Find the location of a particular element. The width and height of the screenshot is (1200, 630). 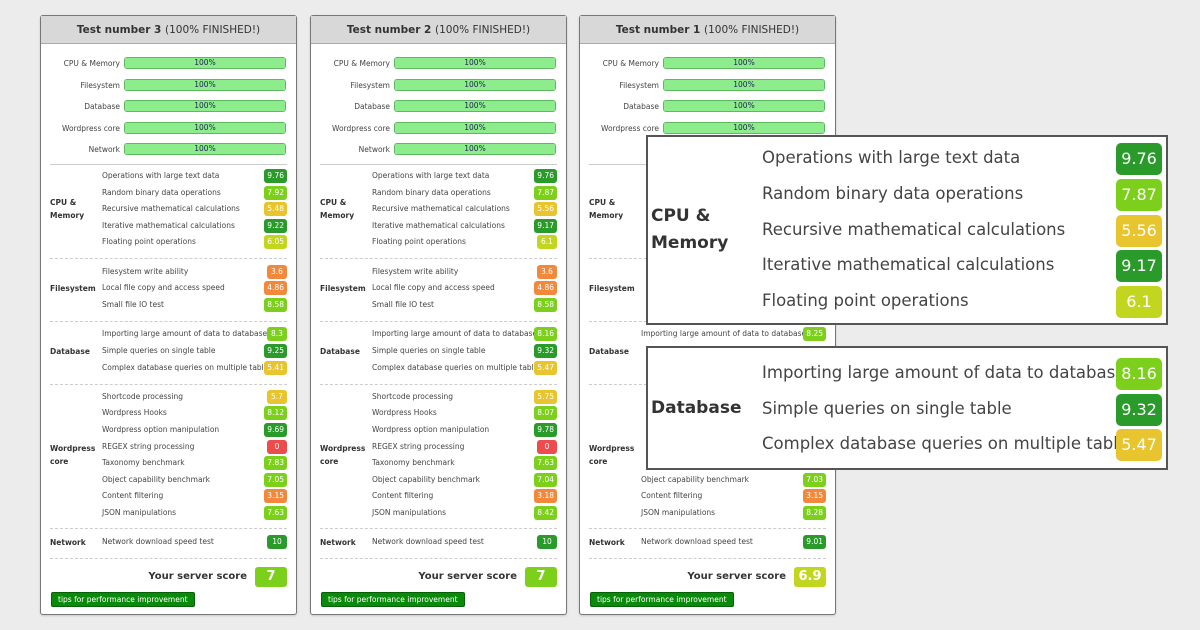

score-badge: 9.01 is located at coordinates (814, 542).